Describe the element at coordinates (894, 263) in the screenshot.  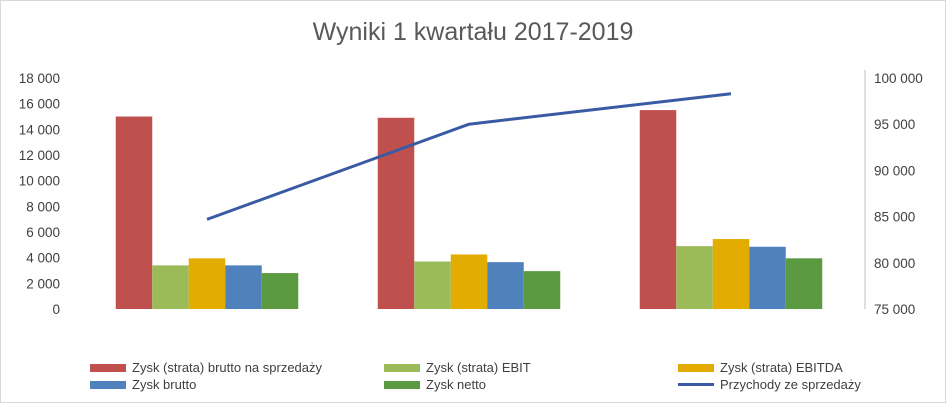
I see `right-tick-label: 80 000` at that location.